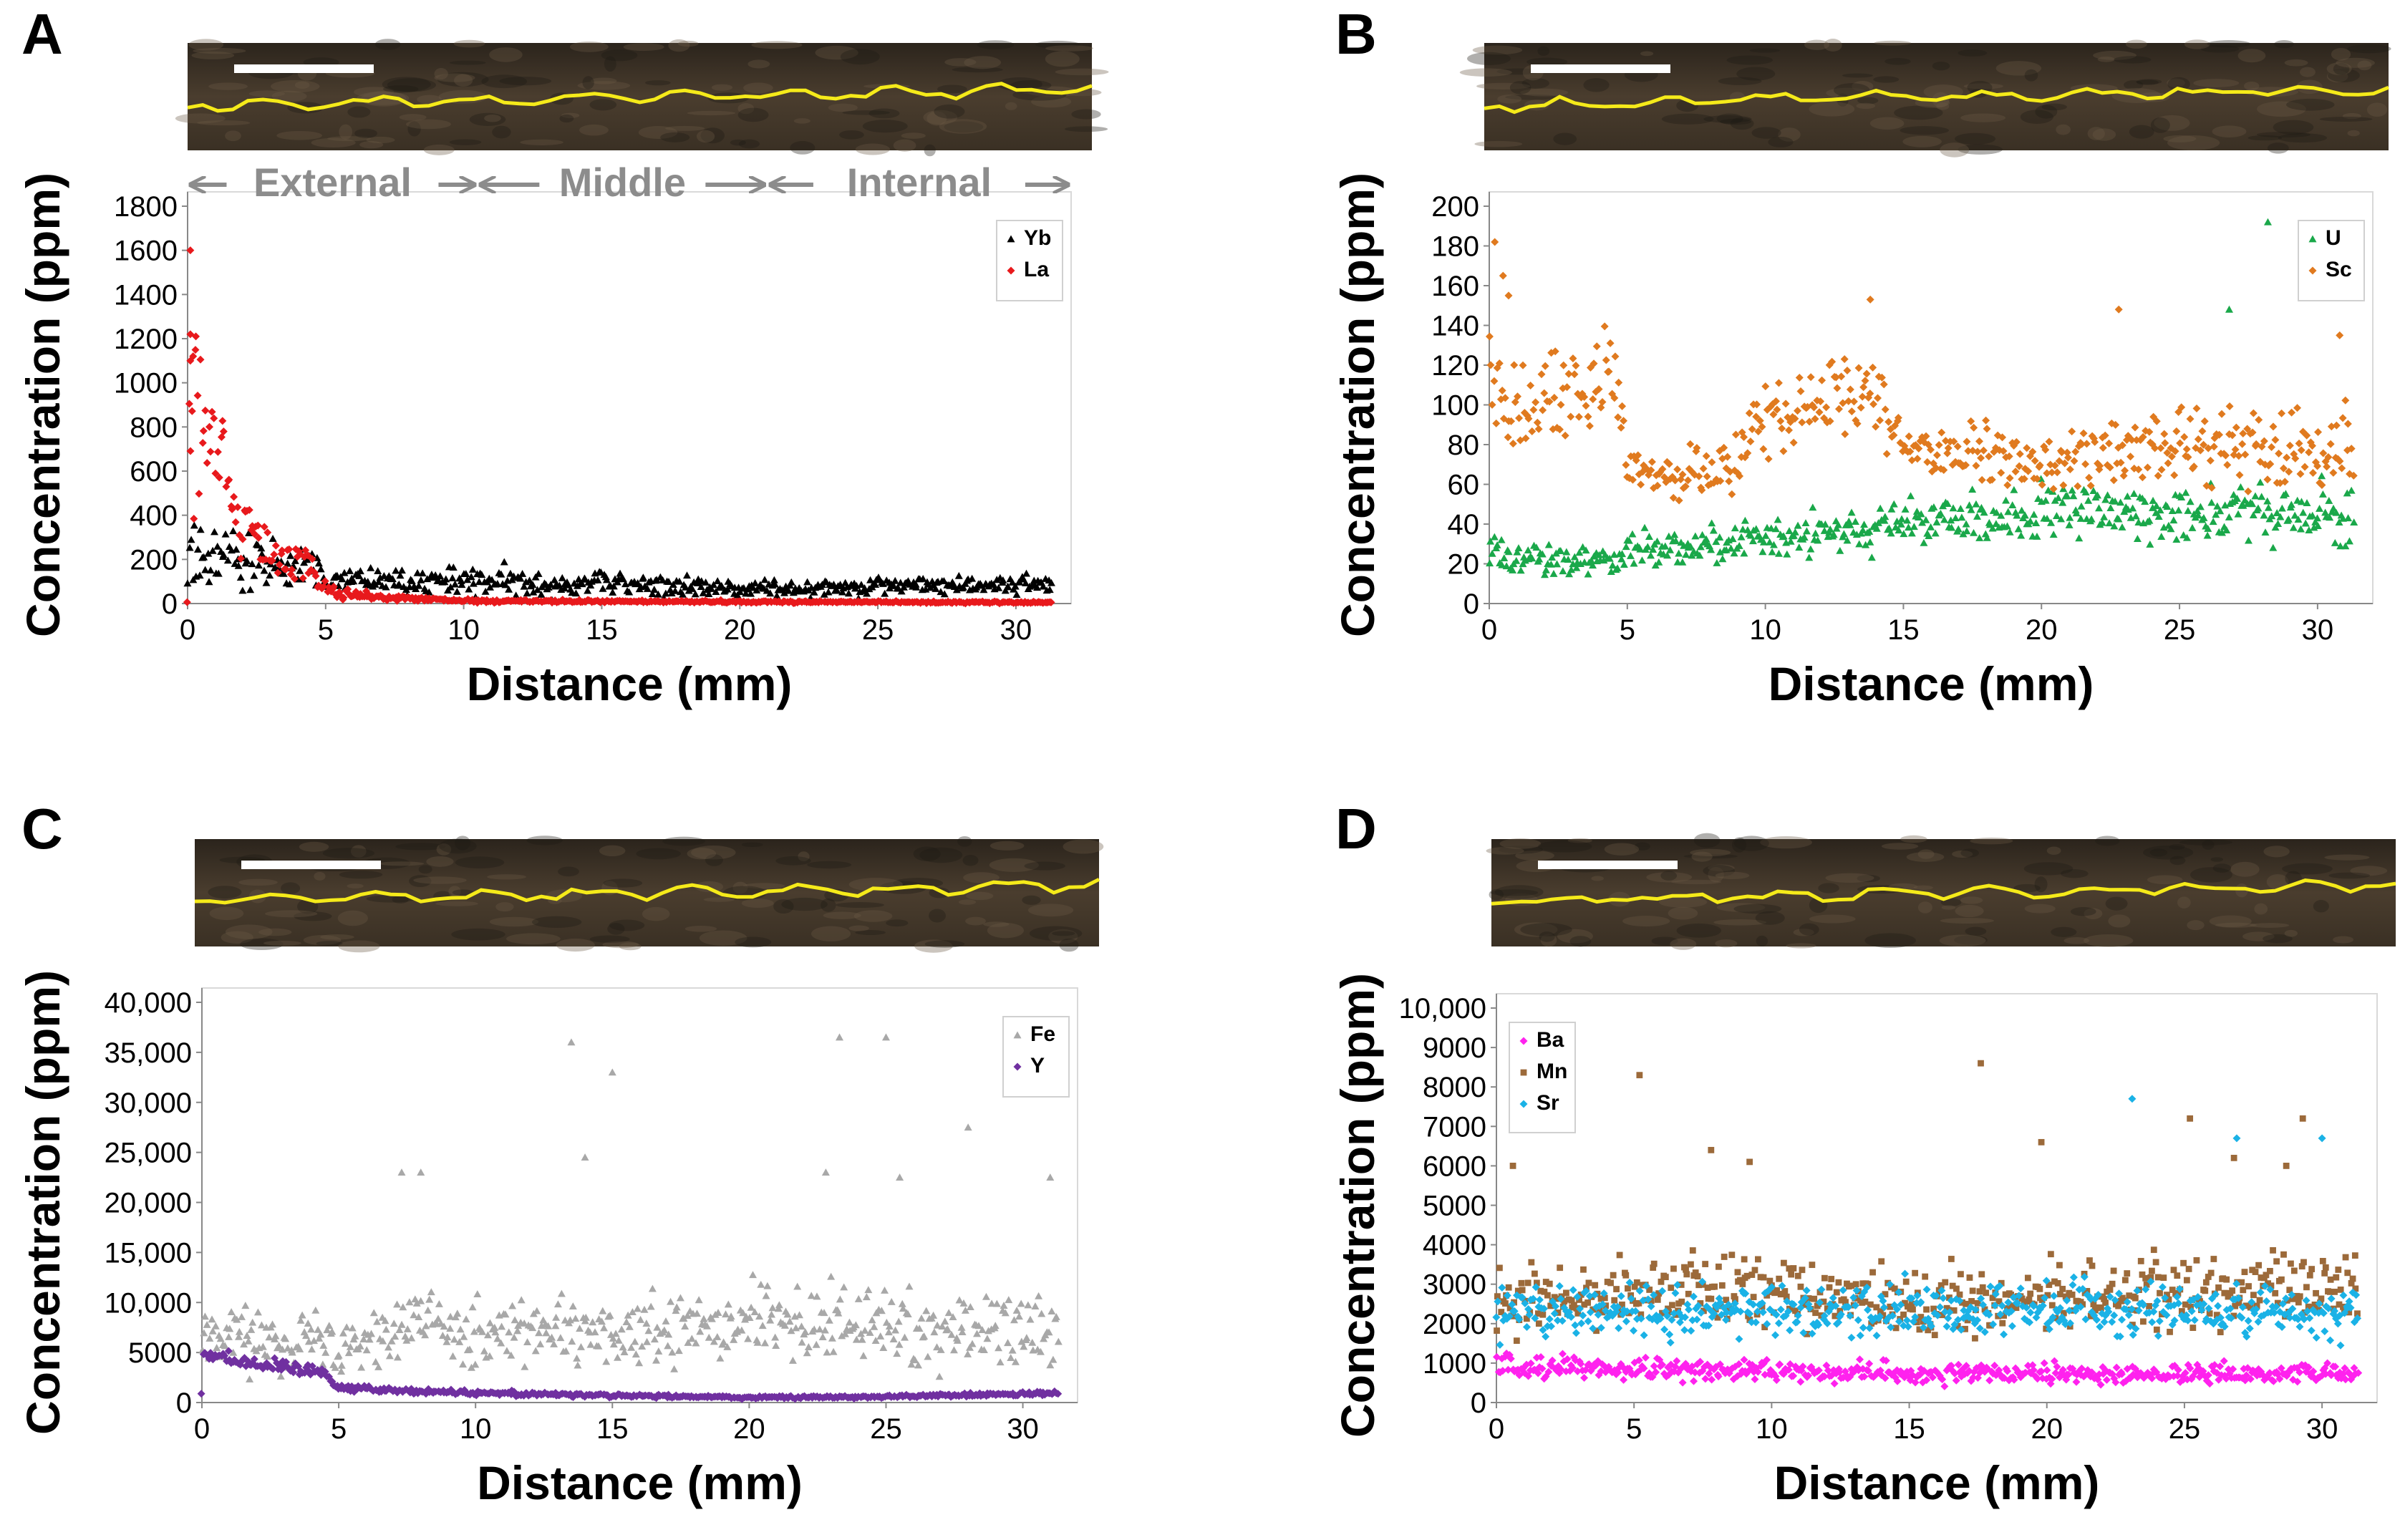 This screenshot has height=1540, width=2400. Describe the element at coordinates (1496, 1429) in the screenshot. I see `x-tick-label: 0` at that location.